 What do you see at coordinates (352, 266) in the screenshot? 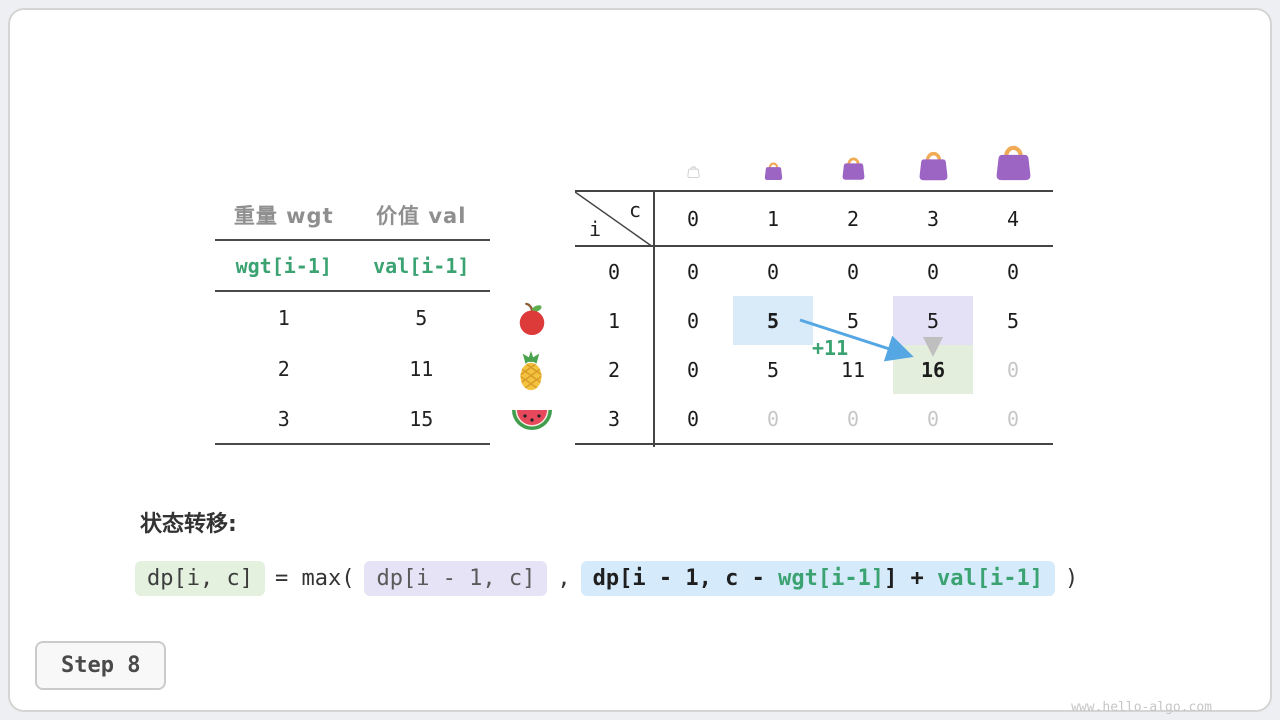
I see `items-formula-row: wgt[i-1] val[i-1]` at bounding box center [352, 266].